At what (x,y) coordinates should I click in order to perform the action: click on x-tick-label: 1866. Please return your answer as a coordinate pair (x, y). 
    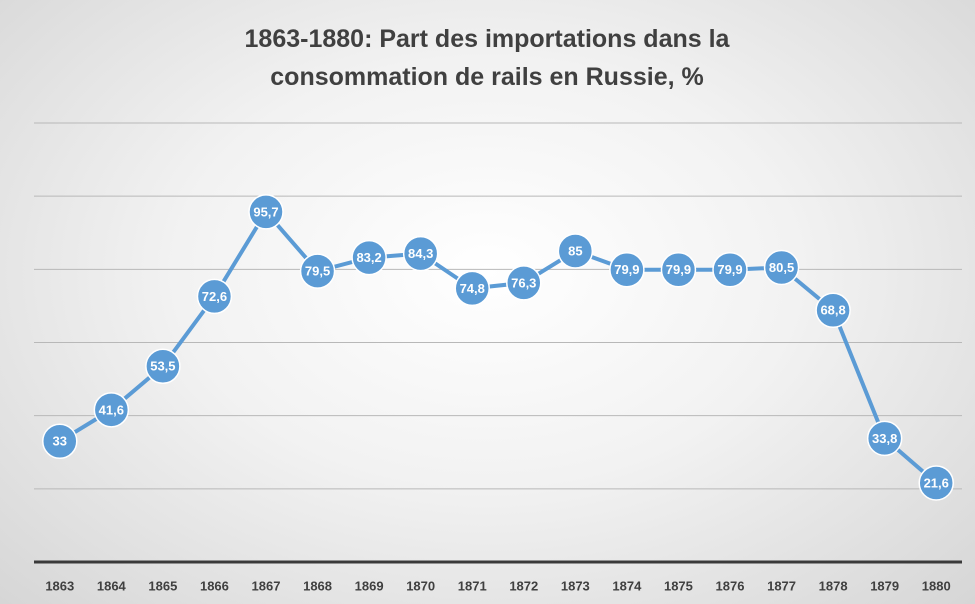
    Looking at the image, I should click on (214, 585).